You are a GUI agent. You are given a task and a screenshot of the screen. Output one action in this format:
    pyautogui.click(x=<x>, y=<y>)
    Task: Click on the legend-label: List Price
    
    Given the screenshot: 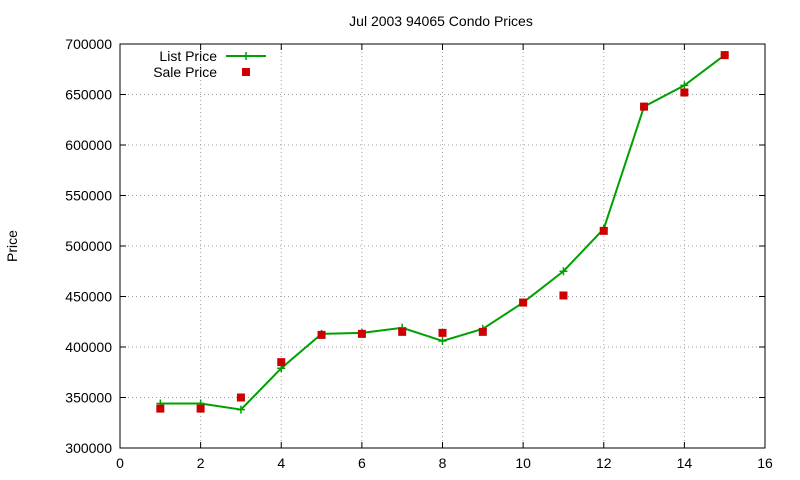 What is the action you would take?
    pyautogui.click(x=188, y=56)
    